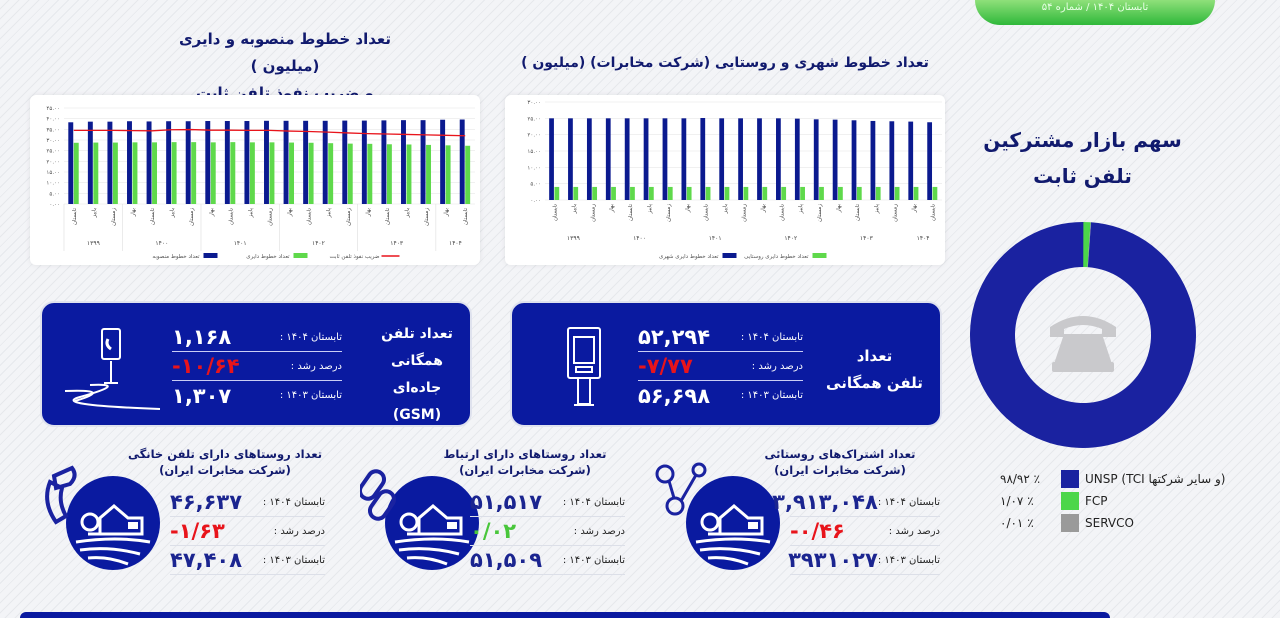 This screenshot has width=1280, height=618. Describe the element at coordinates (1122, 501) in the screenshot. I see `legend-item: ۱/۰۷ ٪ FCP` at that location.